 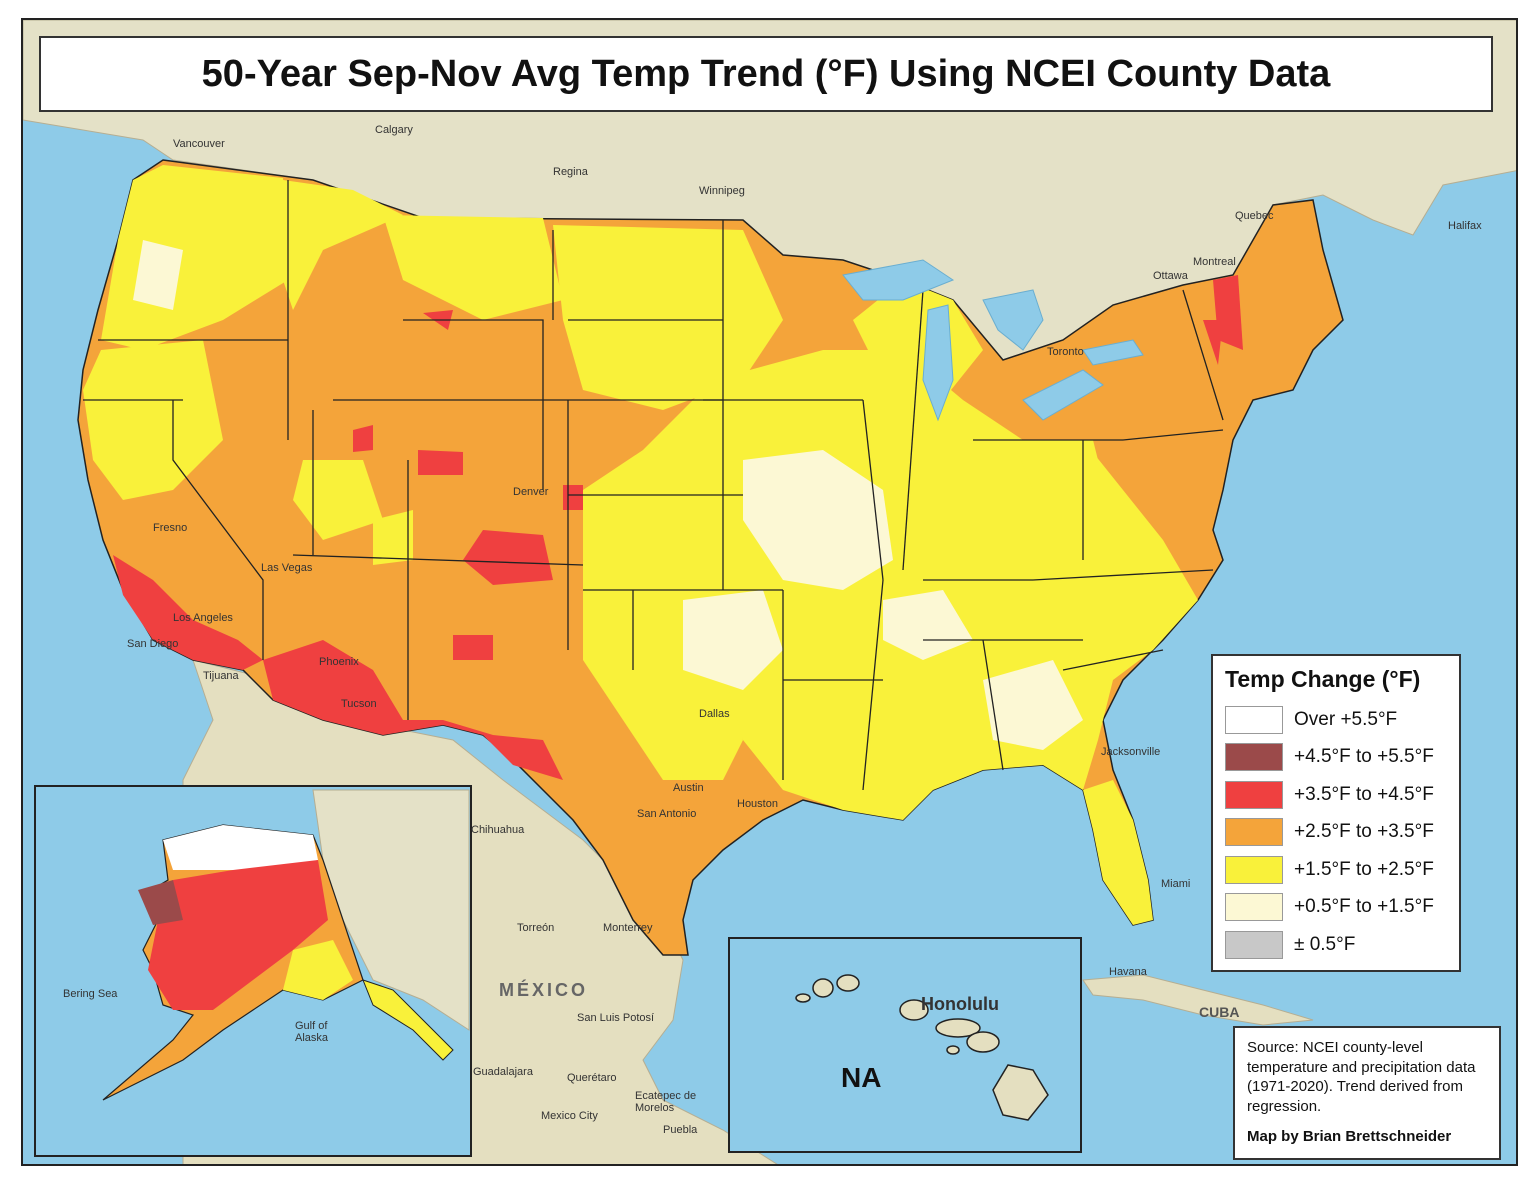 I want to click on legend-row: +3.5°F to +4.5°F, so click(x=1337, y=795).